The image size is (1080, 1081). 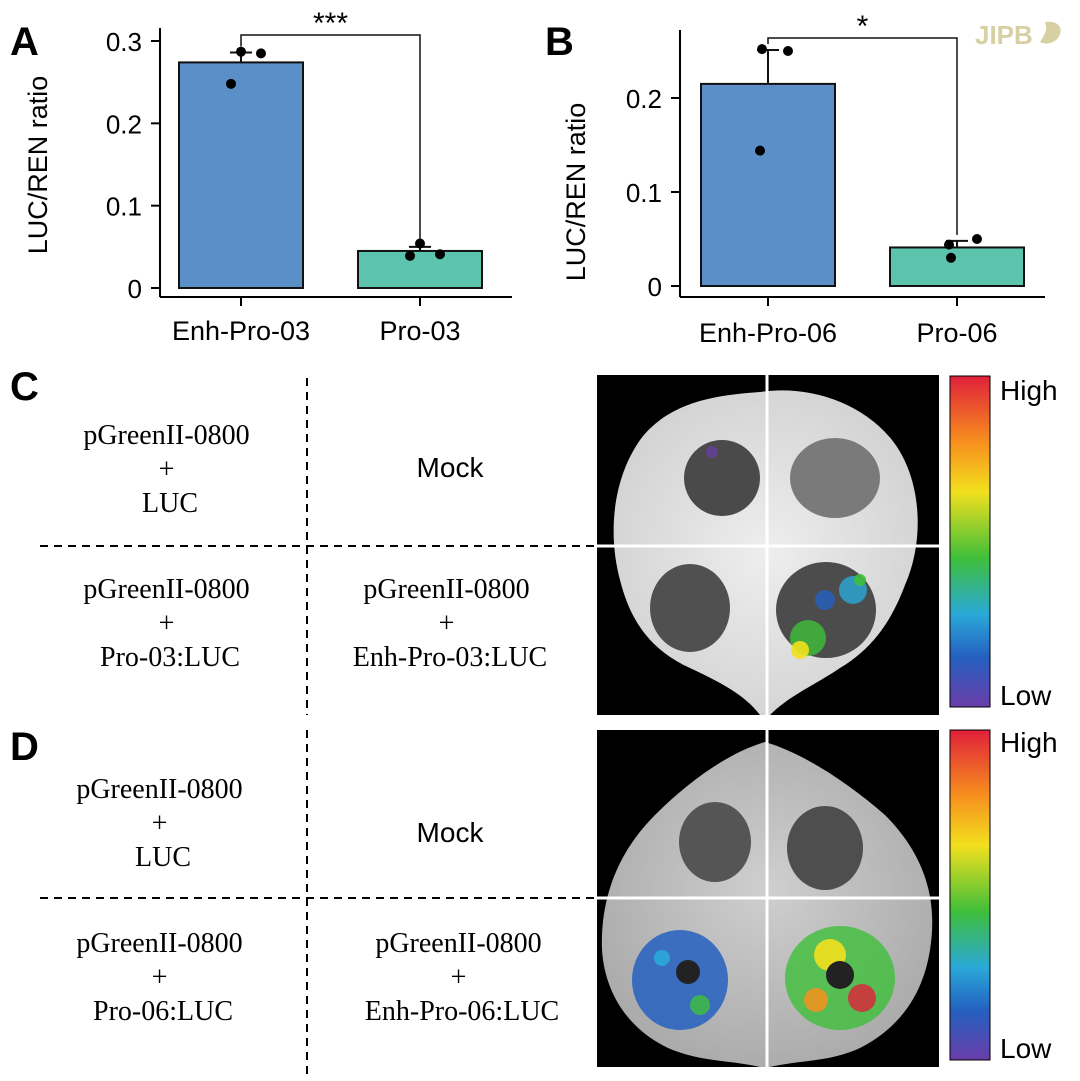 What do you see at coordinates (451, 467) in the screenshot?
I see `mock-label-c: Mock` at bounding box center [451, 467].